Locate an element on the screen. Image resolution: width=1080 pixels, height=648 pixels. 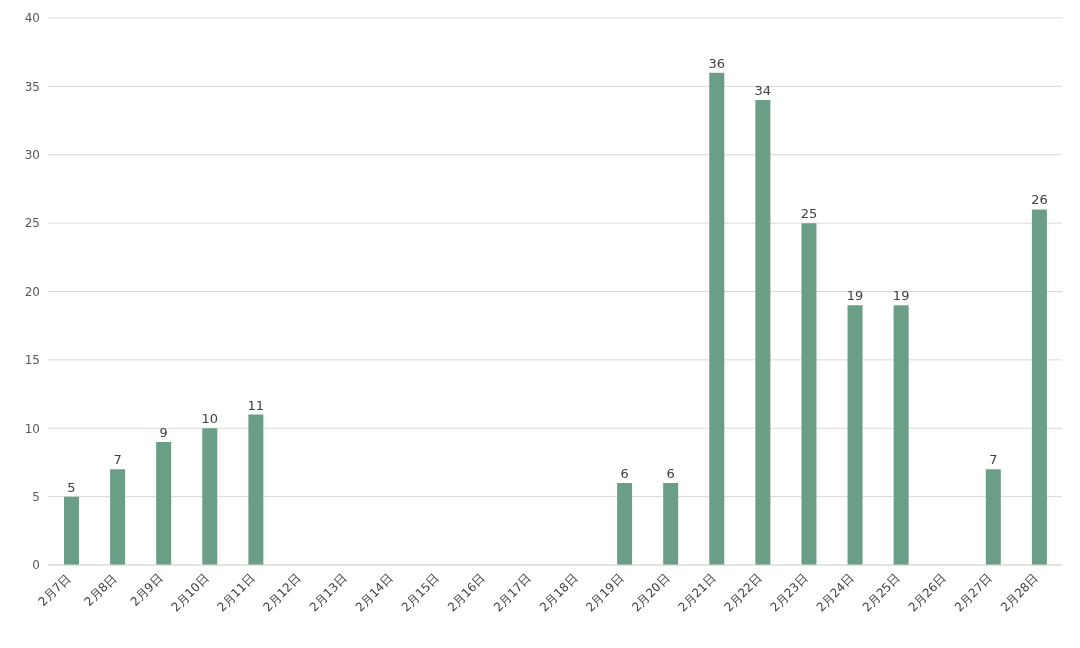
y-tick-label: 20 is located at coordinates (32, 291).